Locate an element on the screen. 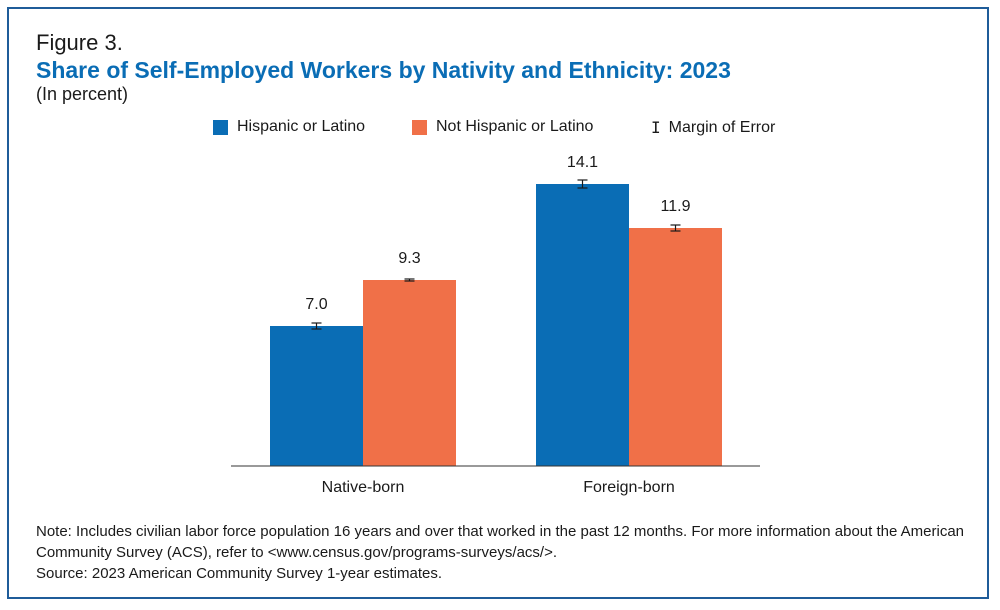  error-bar-foreign-born-not-hispanic is located at coordinates (675, 228).